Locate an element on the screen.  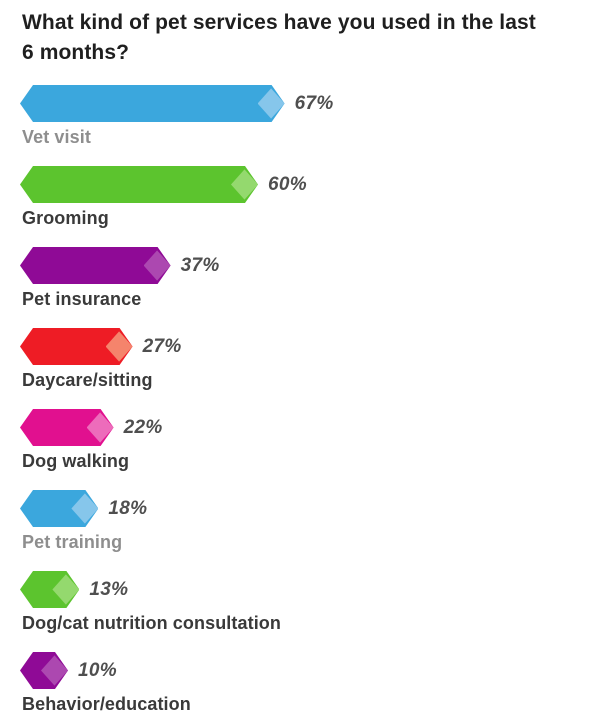
bar-line: 18% is located at coordinates (300, 508).